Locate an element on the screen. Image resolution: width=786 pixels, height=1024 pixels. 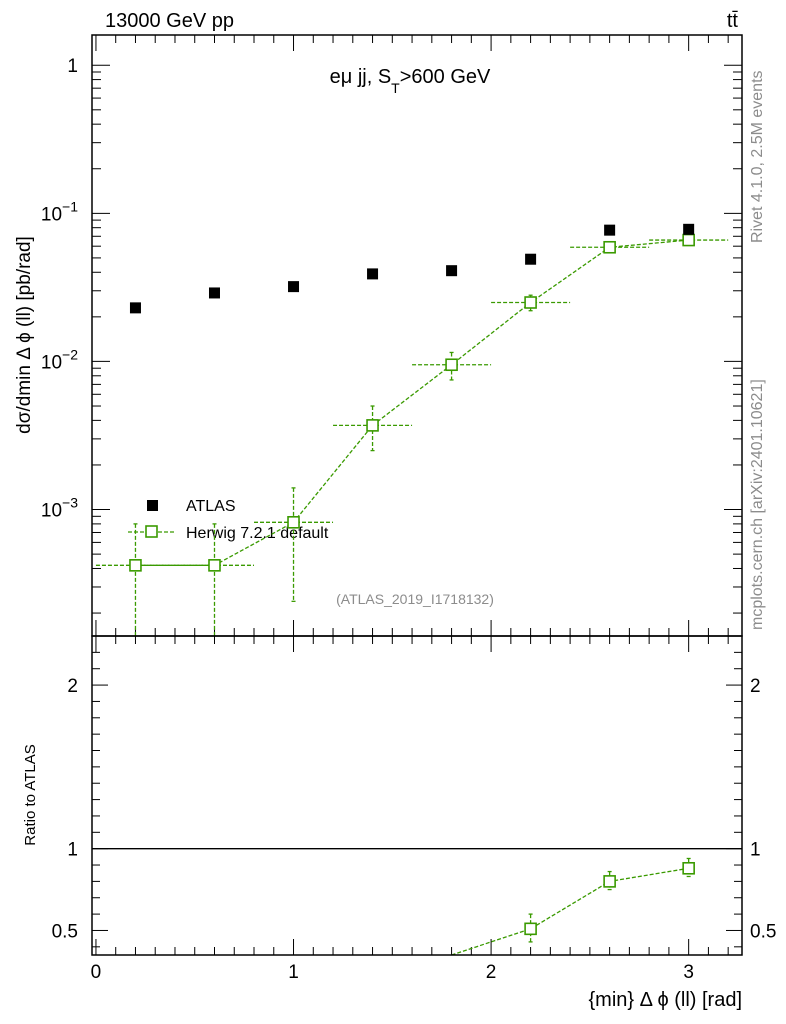
x-axis-title: {min} Δ ϕ (ll) [rad] is located at coordinates (666, 1000).